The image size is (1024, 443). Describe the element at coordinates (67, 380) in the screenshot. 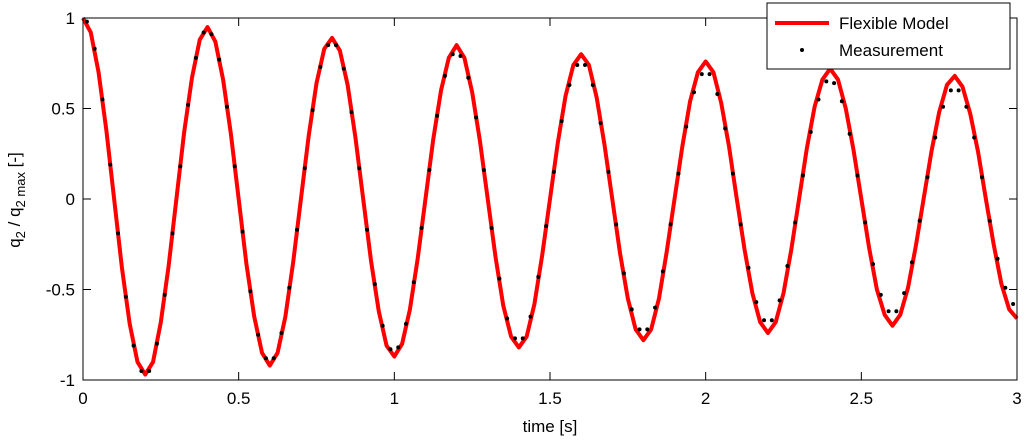

I see `y-tick-label: -1` at that location.